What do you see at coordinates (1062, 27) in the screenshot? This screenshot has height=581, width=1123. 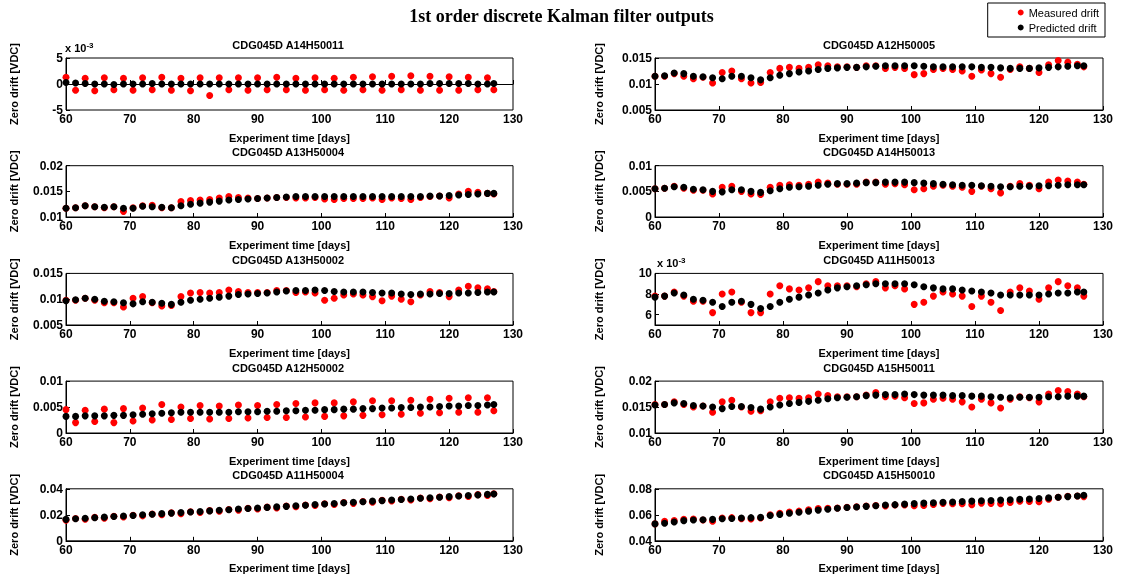 I see `legend-label: Predicted drift` at bounding box center [1062, 27].